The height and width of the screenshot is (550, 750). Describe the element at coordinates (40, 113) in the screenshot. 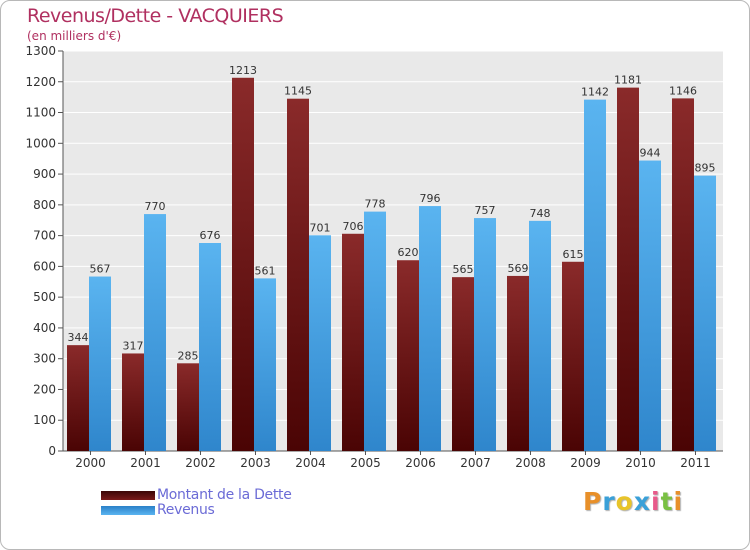

I see `y-tick-label: 1100` at that location.